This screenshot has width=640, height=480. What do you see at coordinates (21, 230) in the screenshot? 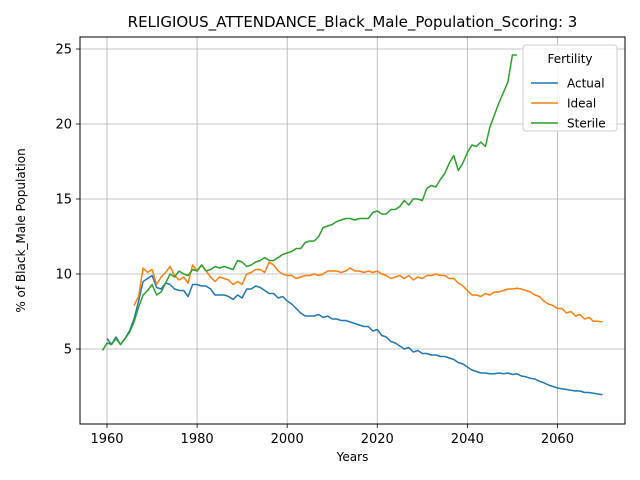
I see `y-axis-label: % of Black_Male Population` at bounding box center [21, 230].